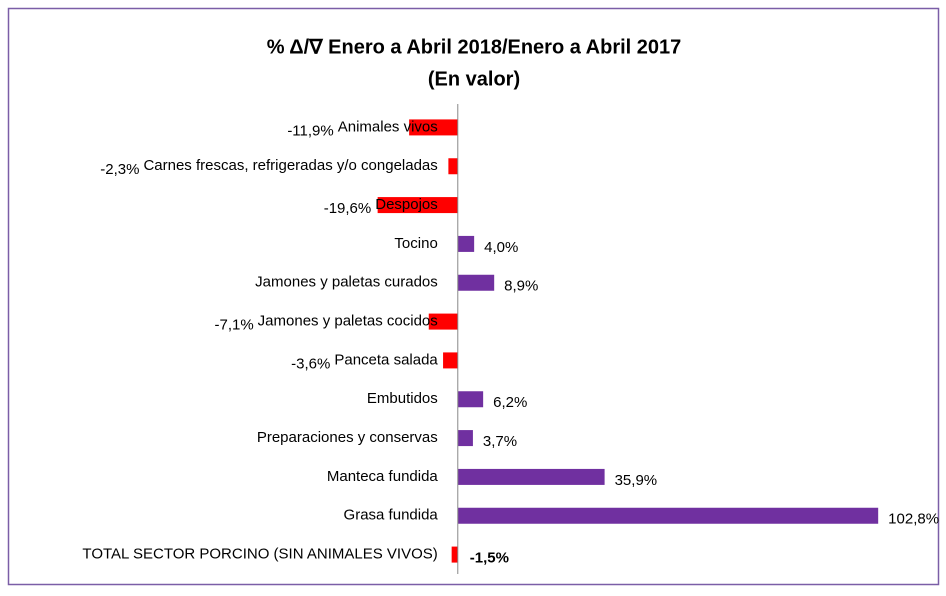 The image size is (946, 596). I want to click on category-label: Embutidos, so click(402, 398).